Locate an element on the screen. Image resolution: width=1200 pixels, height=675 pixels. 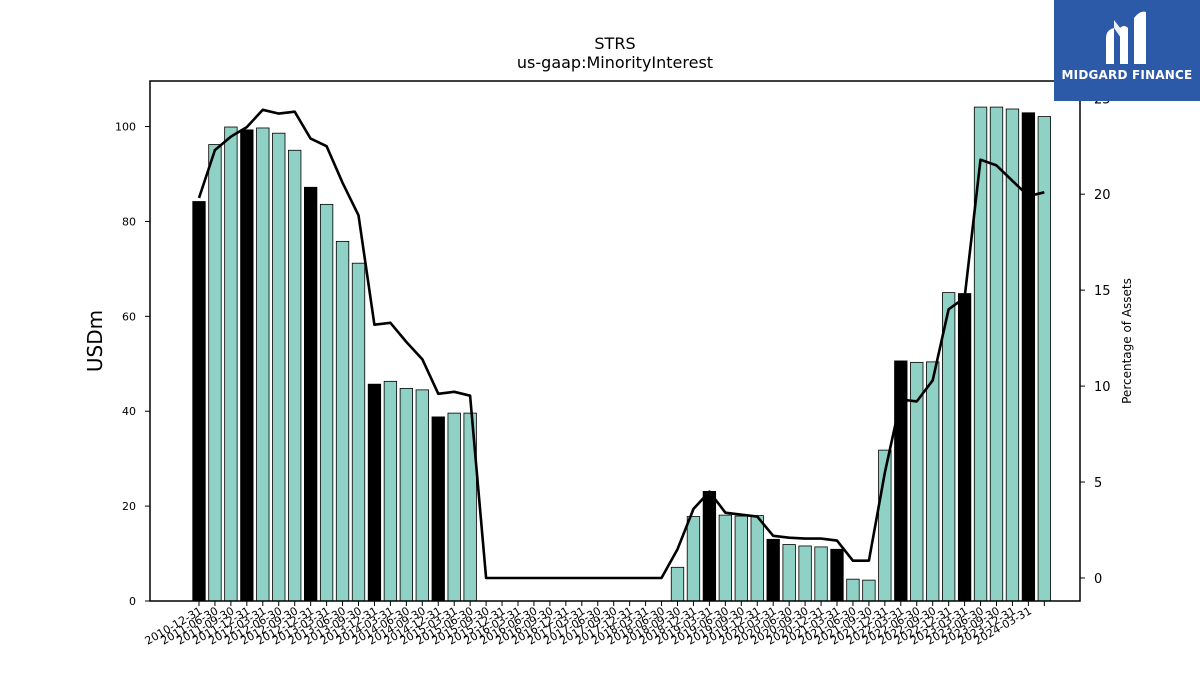
y-tick-label: 80 is located at coordinates (129, 221).